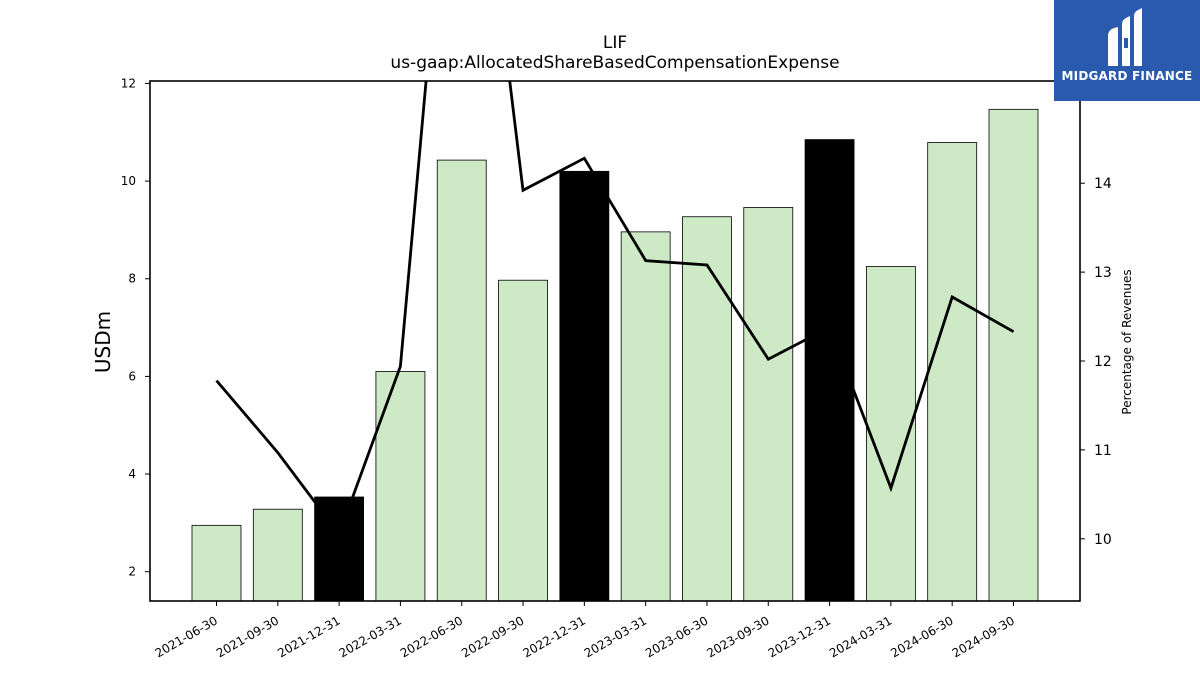  I want to click on y-tick-label: 6, so click(132, 376).